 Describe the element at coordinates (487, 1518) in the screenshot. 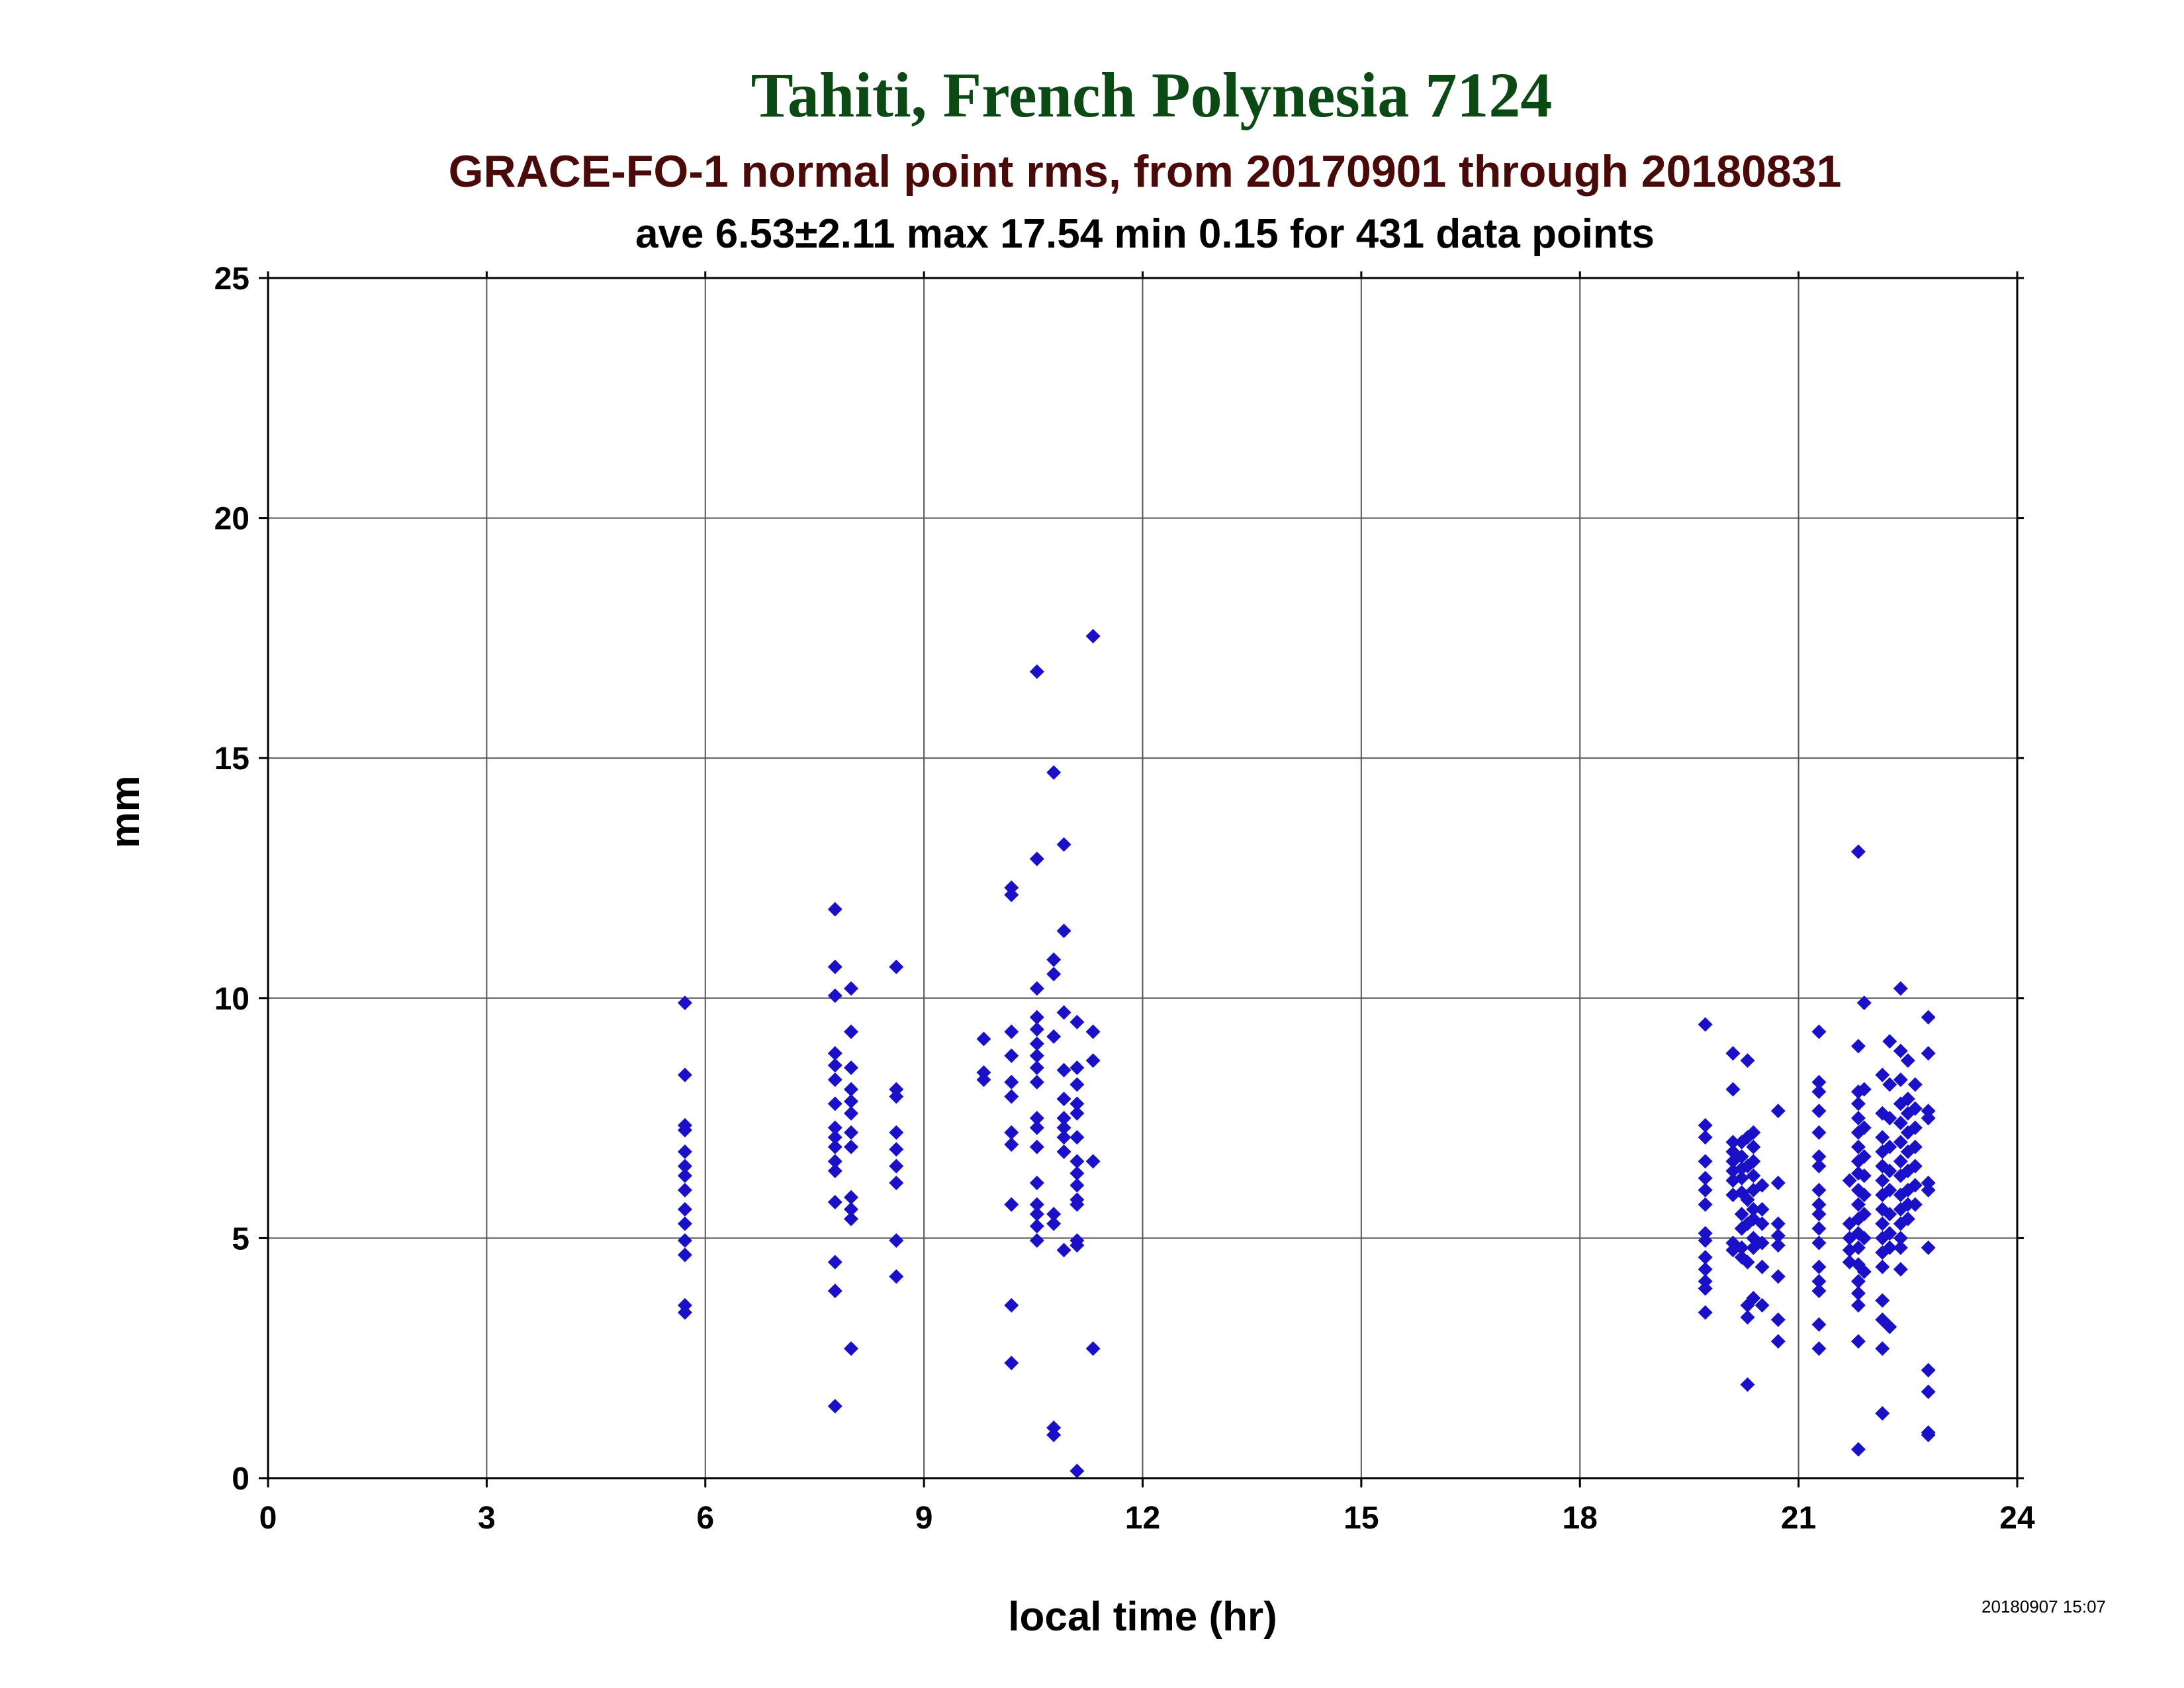

I see `x-tick-label: 3` at that location.